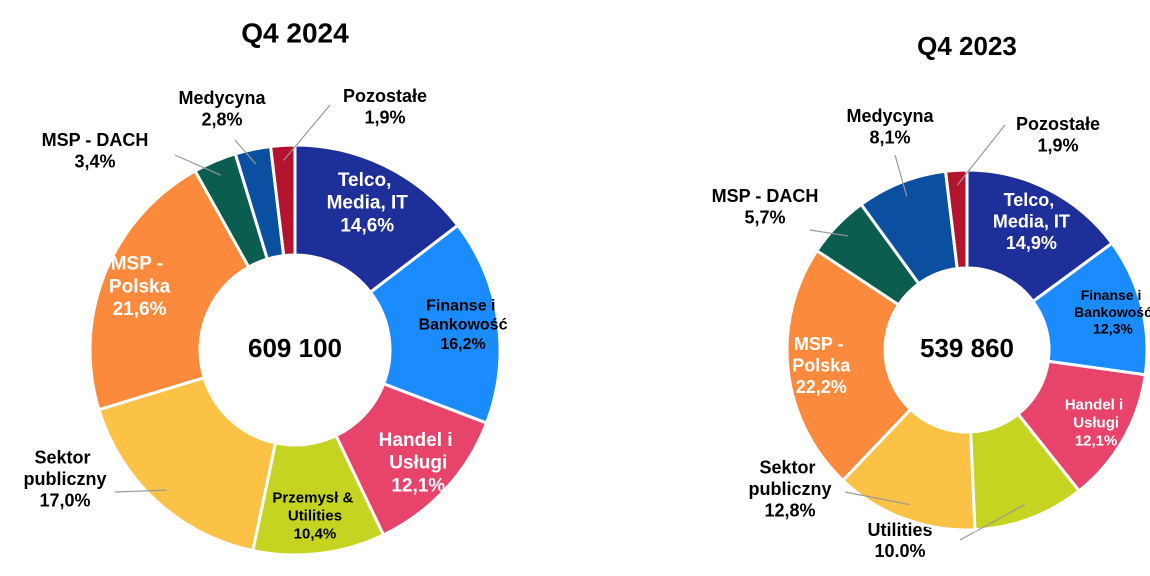 The width and height of the screenshot is (1150, 576). Describe the element at coordinates (889, 138) in the screenshot. I see `slice-value-label: 8,1%` at that location.